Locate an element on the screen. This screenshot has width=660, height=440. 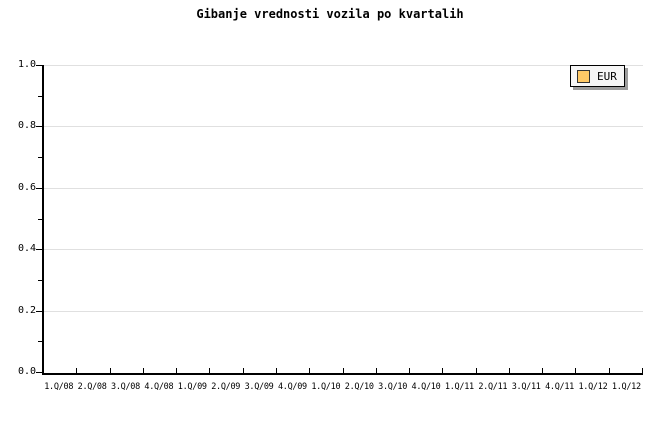
y-axis-tick-label: 0.6 is located at coordinates (26, 187).